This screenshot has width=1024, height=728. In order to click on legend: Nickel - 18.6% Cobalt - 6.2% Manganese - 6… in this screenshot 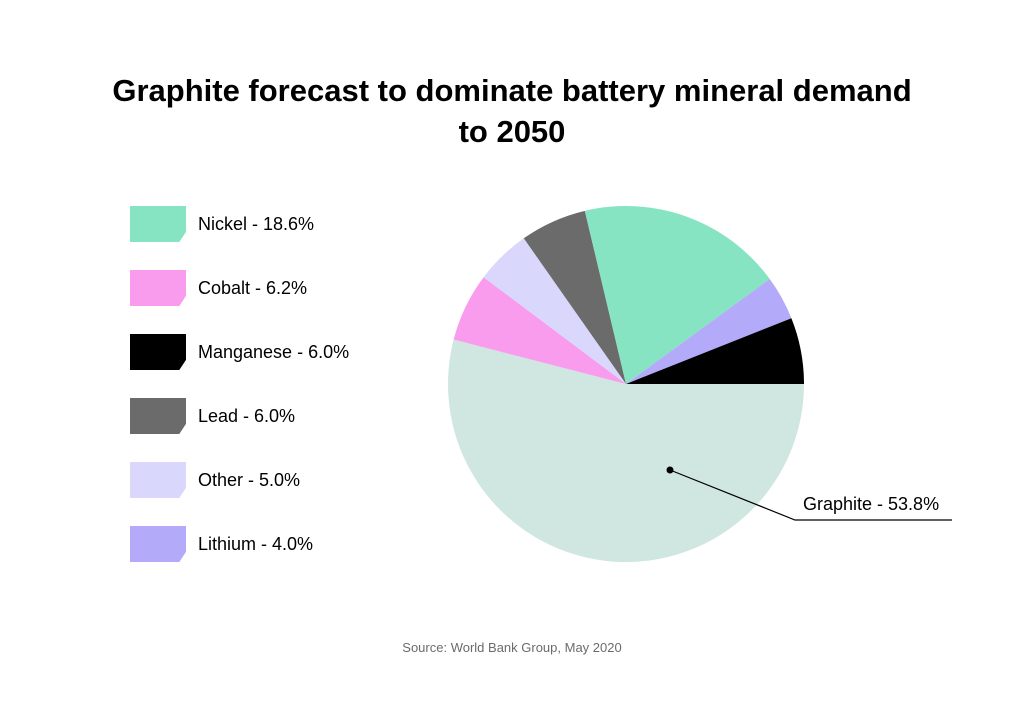, I will do `click(239, 398)`.